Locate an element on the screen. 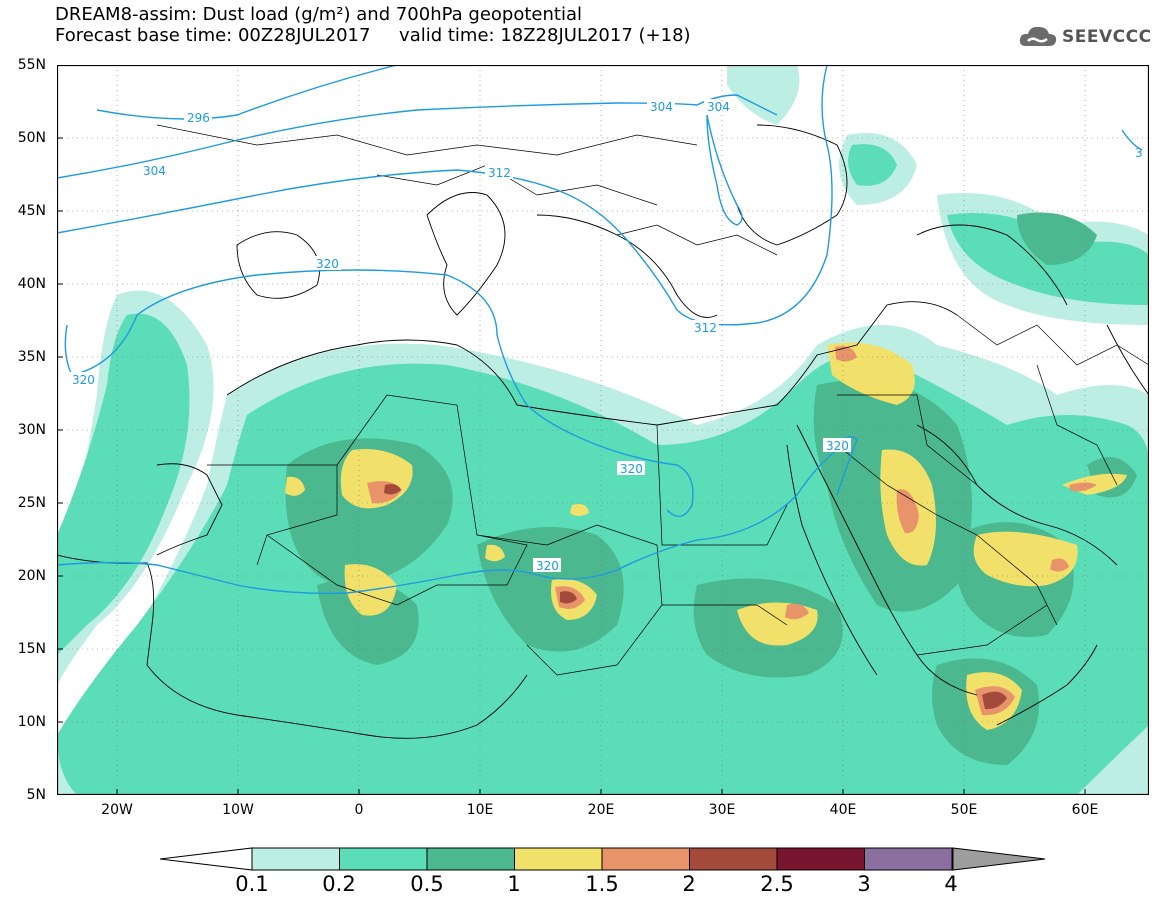 The height and width of the screenshot is (907, 1165). lat-label: 45N is located at coordinates (31, 211).